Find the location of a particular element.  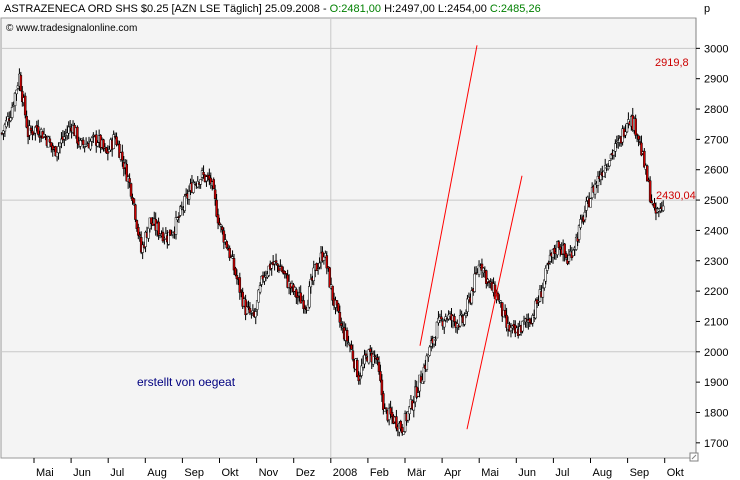

y-tick-label: 2700 is located at coordinates (716, 140).